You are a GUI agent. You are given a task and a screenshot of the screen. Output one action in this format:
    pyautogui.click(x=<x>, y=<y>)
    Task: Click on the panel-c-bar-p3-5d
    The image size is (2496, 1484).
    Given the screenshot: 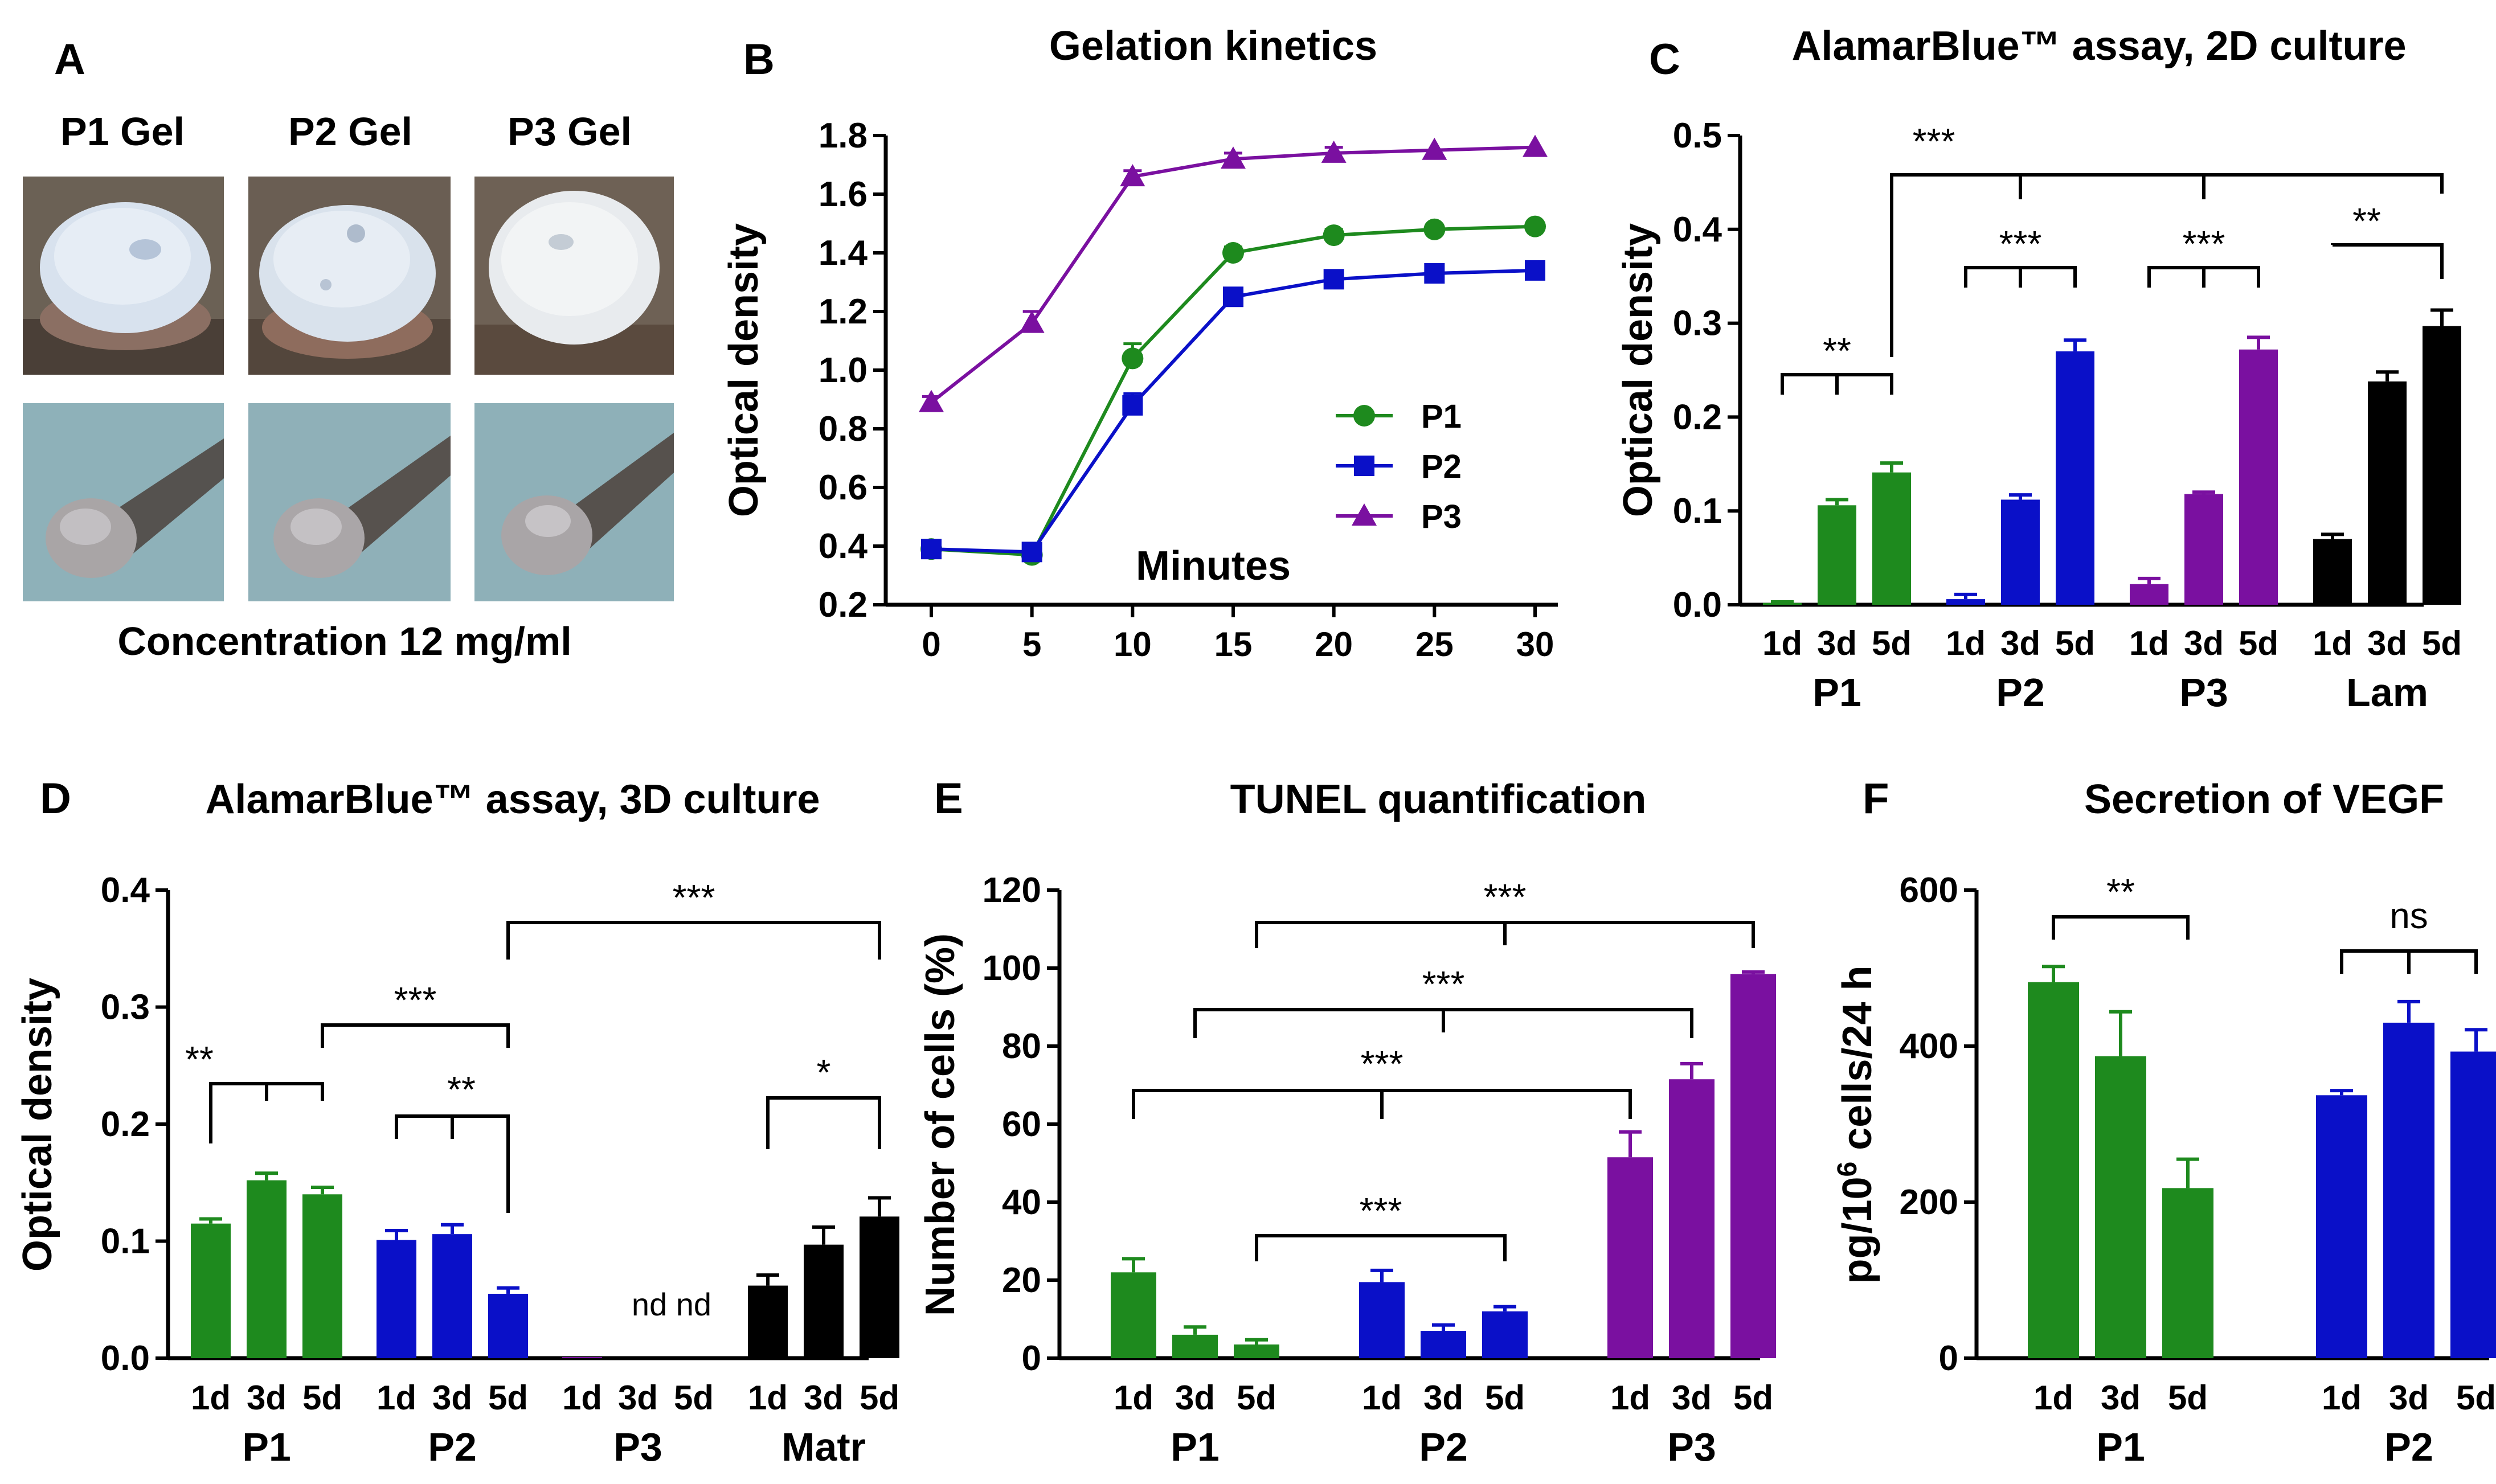 What is the action you would take?
    pyautogui.click(x=2258, y=477)
    